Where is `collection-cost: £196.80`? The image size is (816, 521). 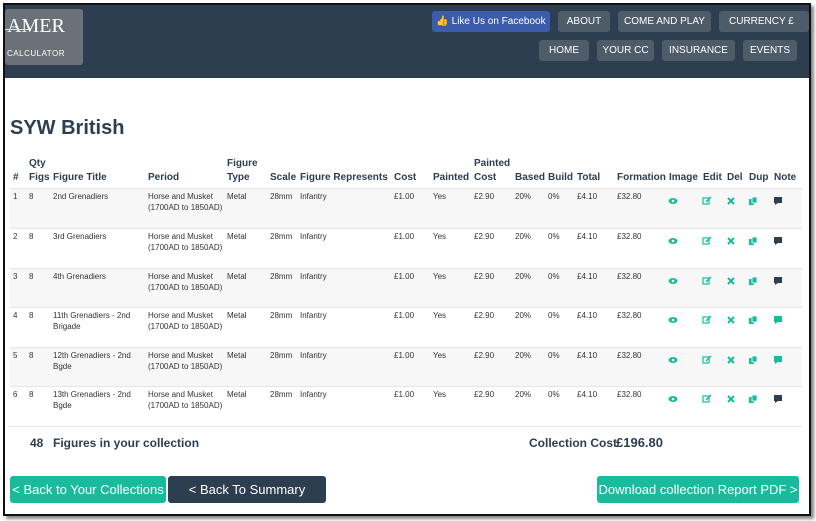 collection-cost: £196.80 is located at coordinates (639, 442).